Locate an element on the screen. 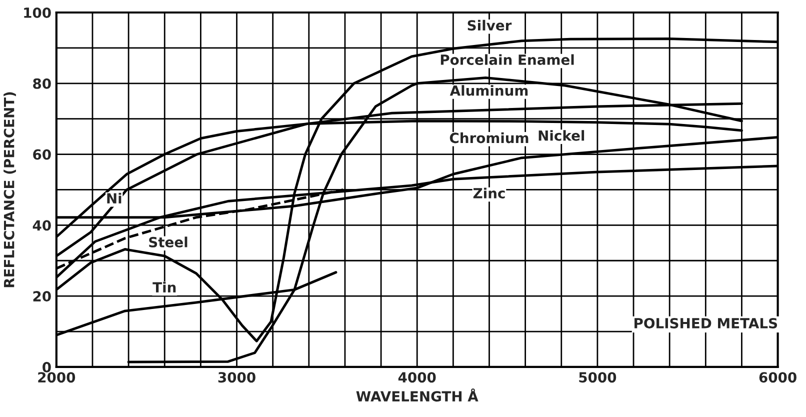 Image resolution: width=806 pixels, height=417 pixels. x-tick-label: 5000 is located at coordinates (597, 377).